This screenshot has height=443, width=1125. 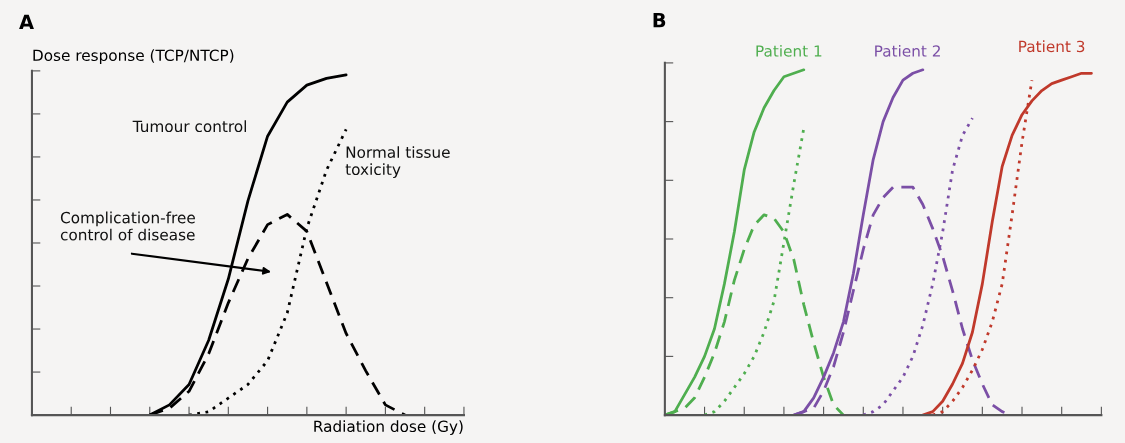 I want to click on y-axis-title: Dose response (TCP/NTCP), so click(x=133, y=56).